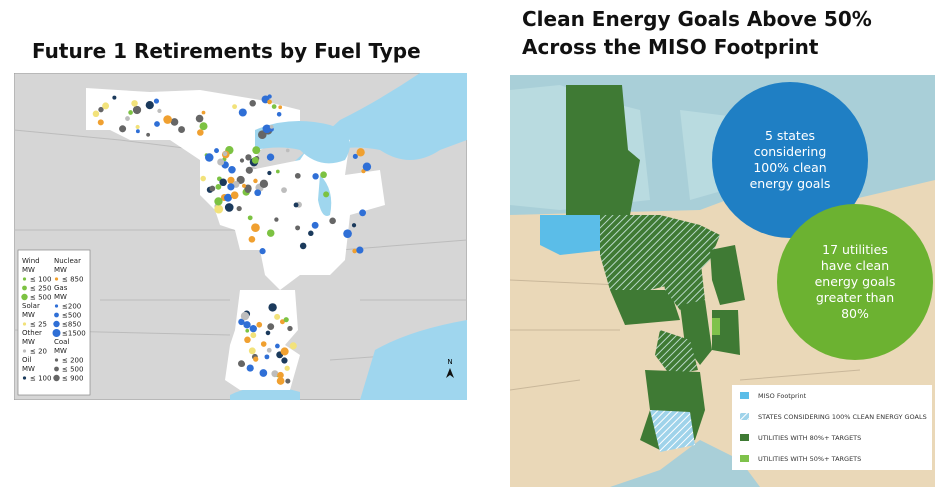  Describe the element at coordinates (449, 362) in the screenshot. I see `north-label: N` at that location.